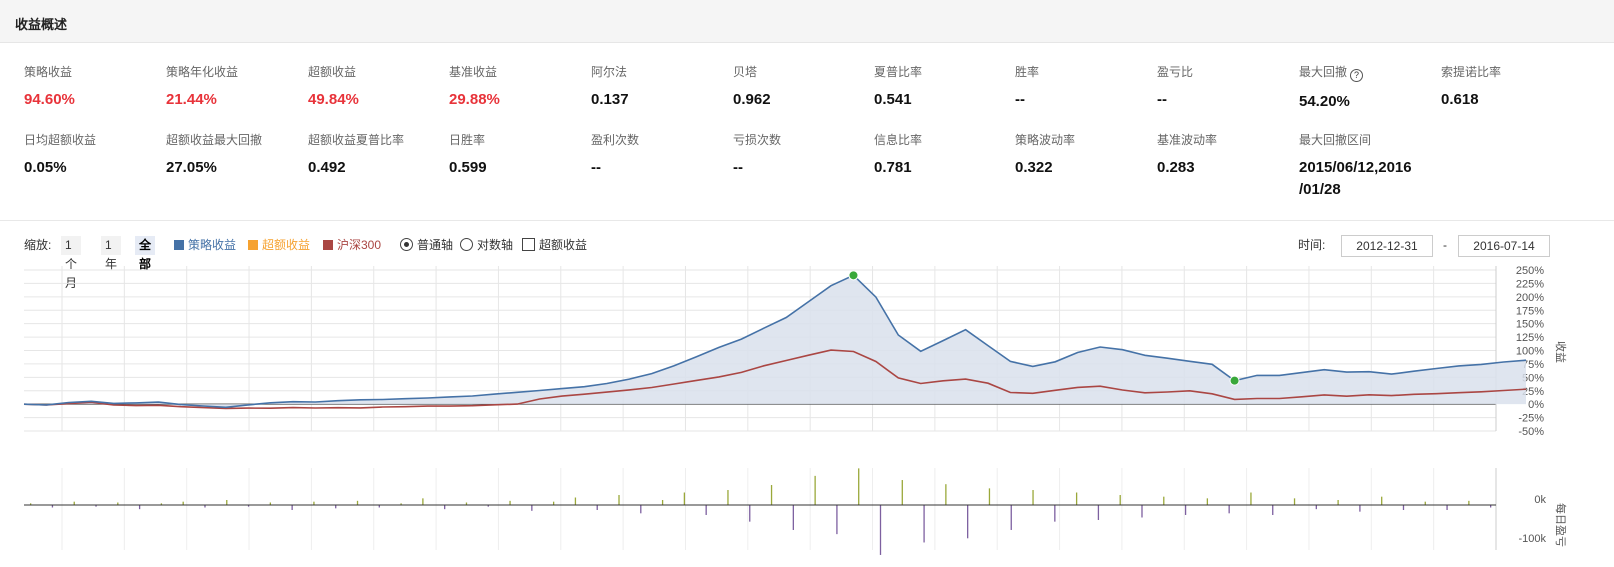  Describe the element at coordinates (563, 245) in the screenshot. I see `excess-checkbox-label: 超额收益` at that location.